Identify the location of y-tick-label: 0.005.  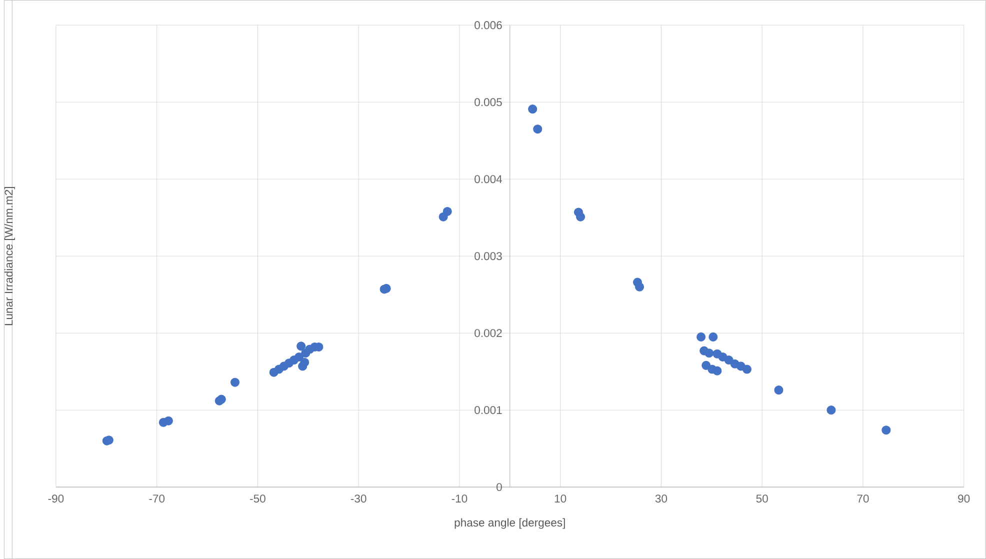
(488, 102).